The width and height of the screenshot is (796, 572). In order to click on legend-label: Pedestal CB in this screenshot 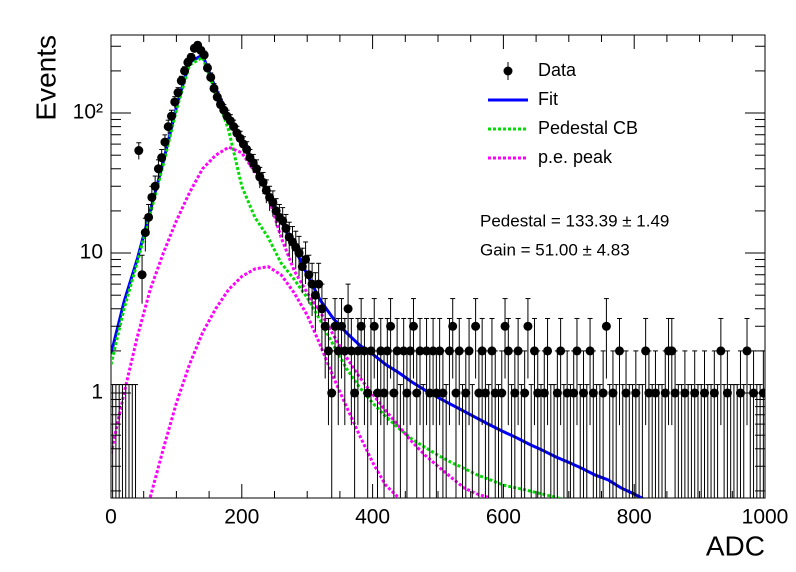, I will do `click(588, 128)`.